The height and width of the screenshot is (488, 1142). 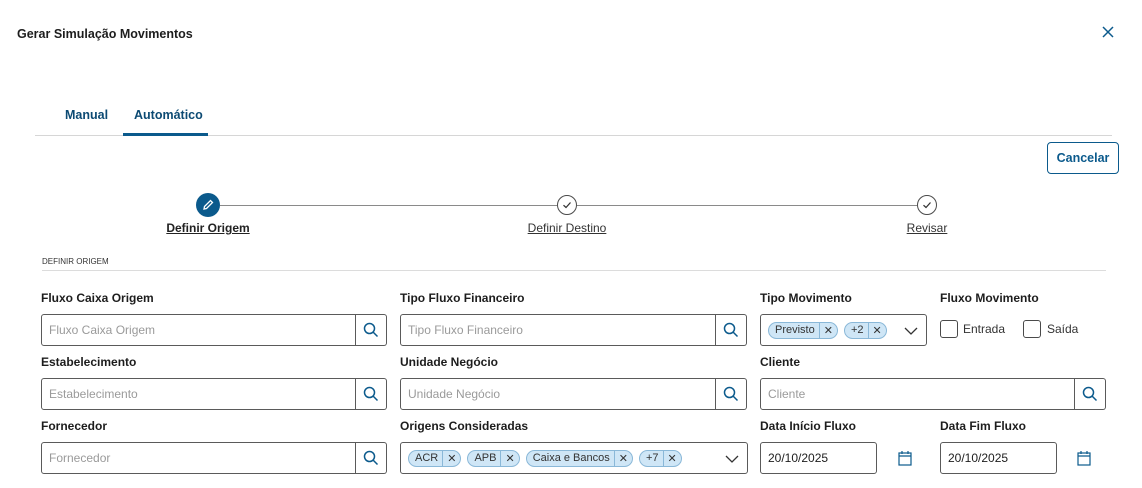 What do you see at coordinates (808, 426) in the screenshot?
I see `data-inicio-label: Data Início Fluxo` at bounding box center [808, 426].